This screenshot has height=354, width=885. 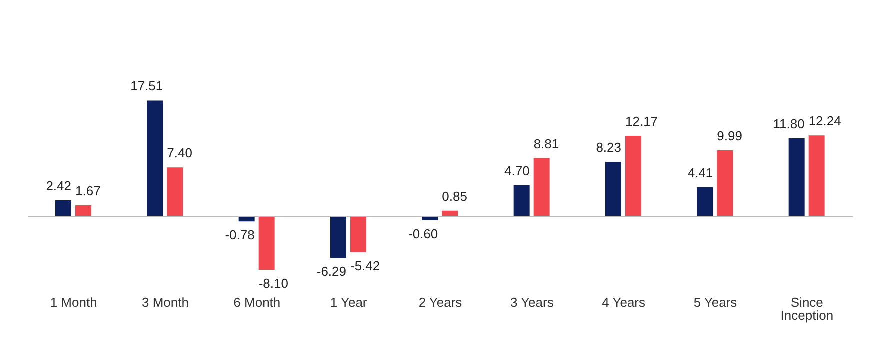 What do you see at coordinates (440, 302) in the screenshot?
I see `x-tick-label: 2 Years` at bounding box center [440, 302].